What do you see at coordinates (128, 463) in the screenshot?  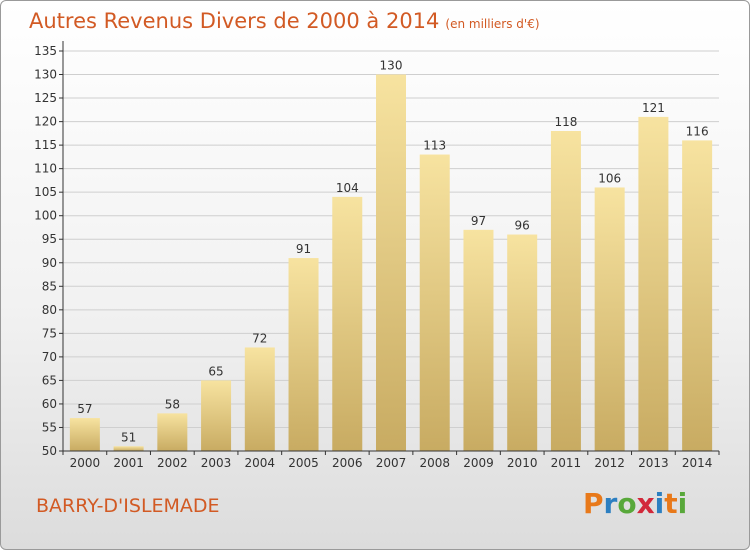 I see `x-tick-label-2001: 2001` at bounding box center [128, 463].